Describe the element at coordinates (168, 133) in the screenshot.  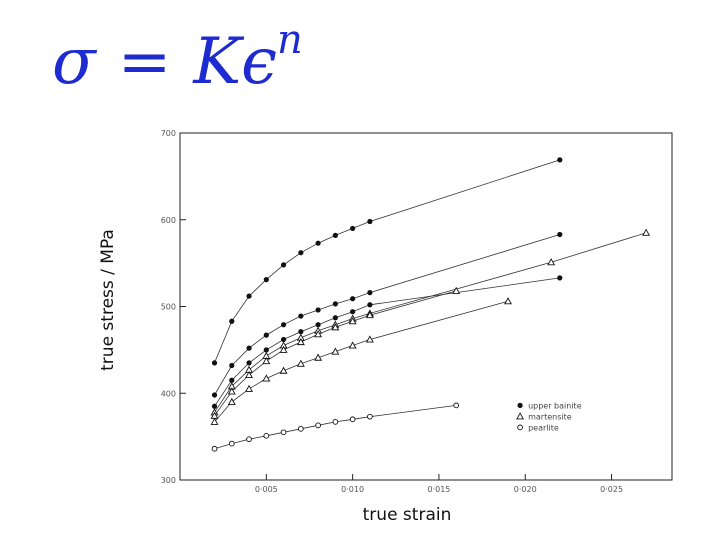
I see `y-tick-label: 700` at that location.